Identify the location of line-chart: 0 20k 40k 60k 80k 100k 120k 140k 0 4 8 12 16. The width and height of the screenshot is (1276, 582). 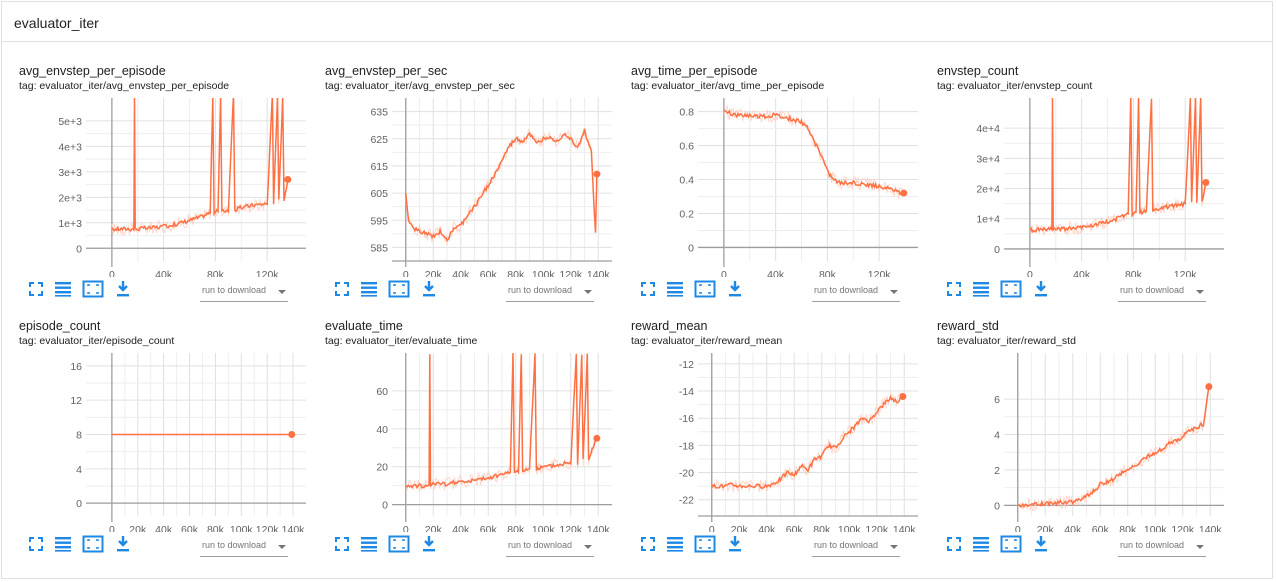
(155, 416).